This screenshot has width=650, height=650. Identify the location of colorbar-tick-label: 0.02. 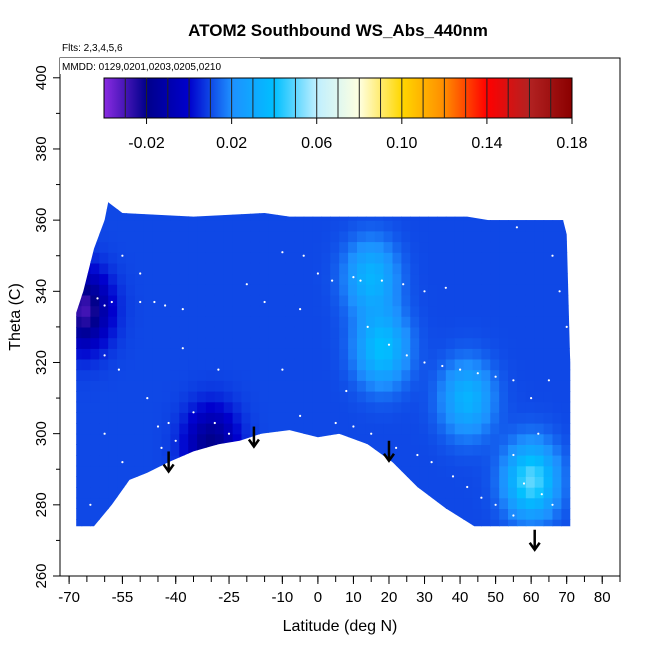
(231, 143).